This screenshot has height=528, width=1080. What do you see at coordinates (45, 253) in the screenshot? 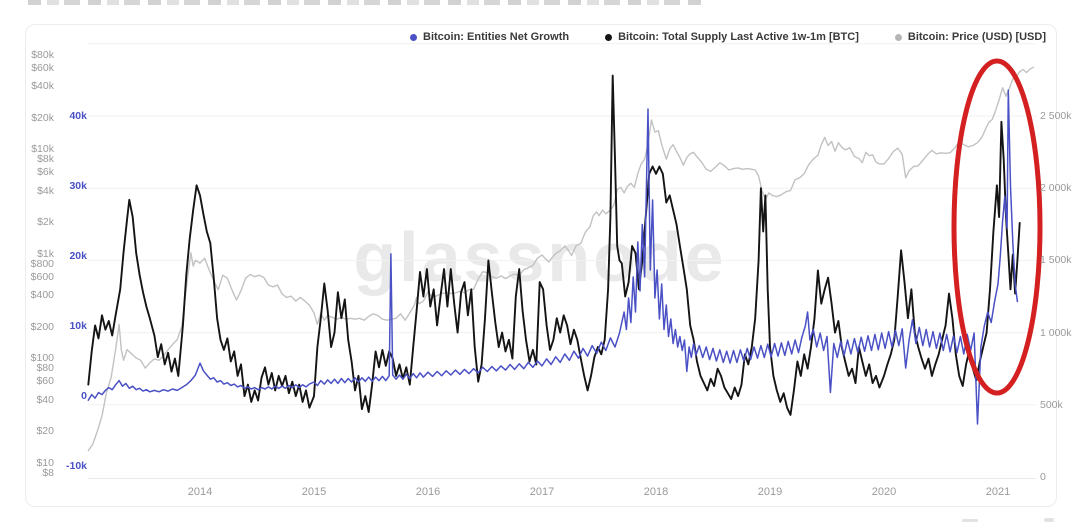
I see `price-axis-label: $1k` at bounding box center [45, 253].